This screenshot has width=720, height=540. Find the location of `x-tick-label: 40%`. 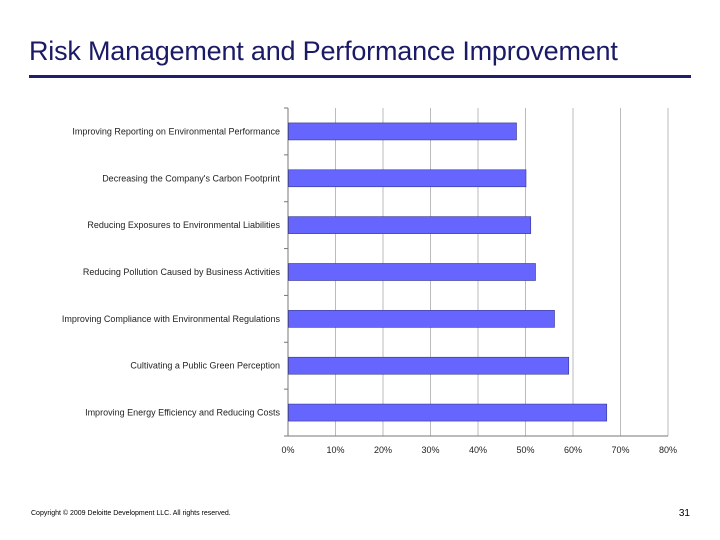

x-tick-label: 40% is located at coordinates (478, 450).